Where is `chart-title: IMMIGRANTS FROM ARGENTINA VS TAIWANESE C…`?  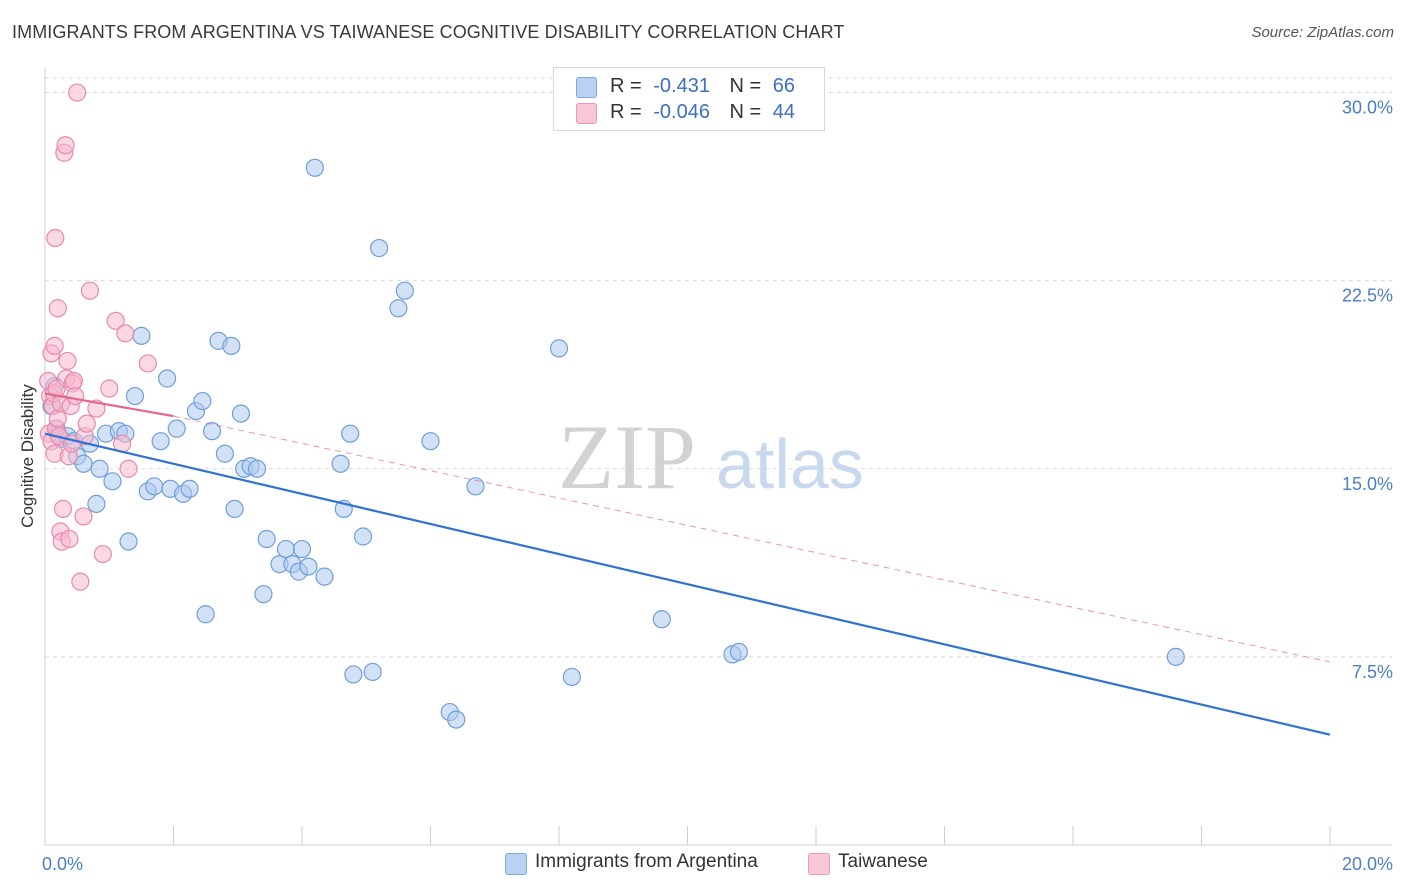
chart-title: IMMIGRANTS FROM ARGENTINA VS TAIWANESE C… is located at coordinates (428, 32).